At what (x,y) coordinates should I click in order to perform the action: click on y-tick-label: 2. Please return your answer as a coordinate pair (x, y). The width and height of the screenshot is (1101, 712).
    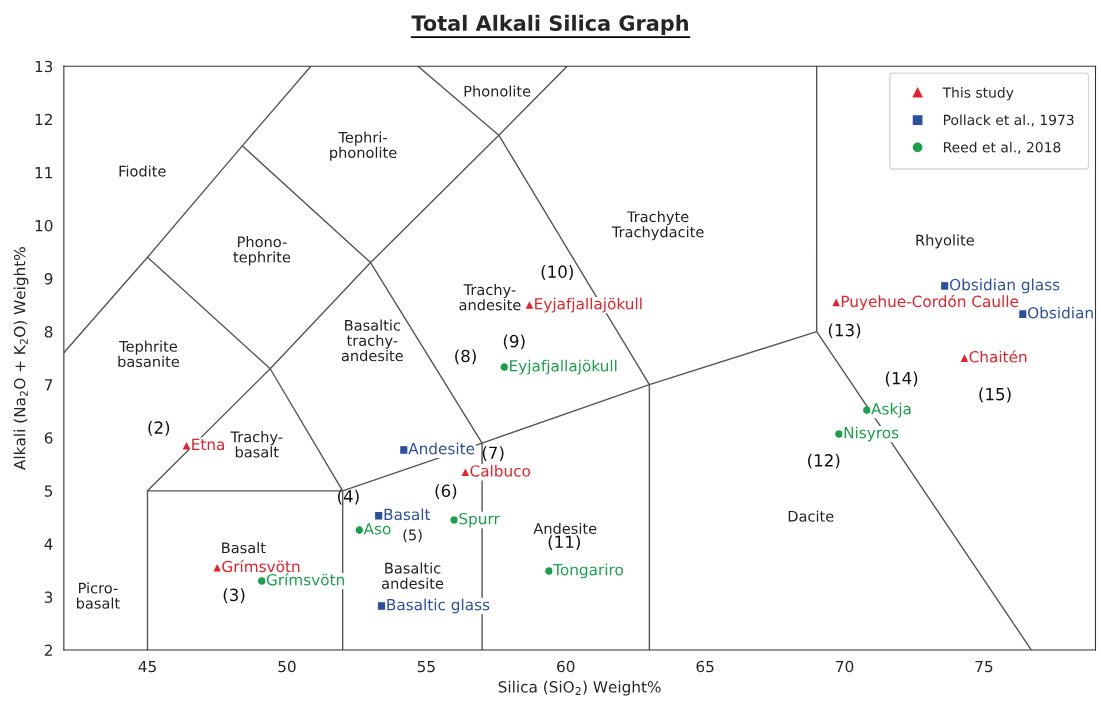
    Looking at the image, I should click on (48, 650).